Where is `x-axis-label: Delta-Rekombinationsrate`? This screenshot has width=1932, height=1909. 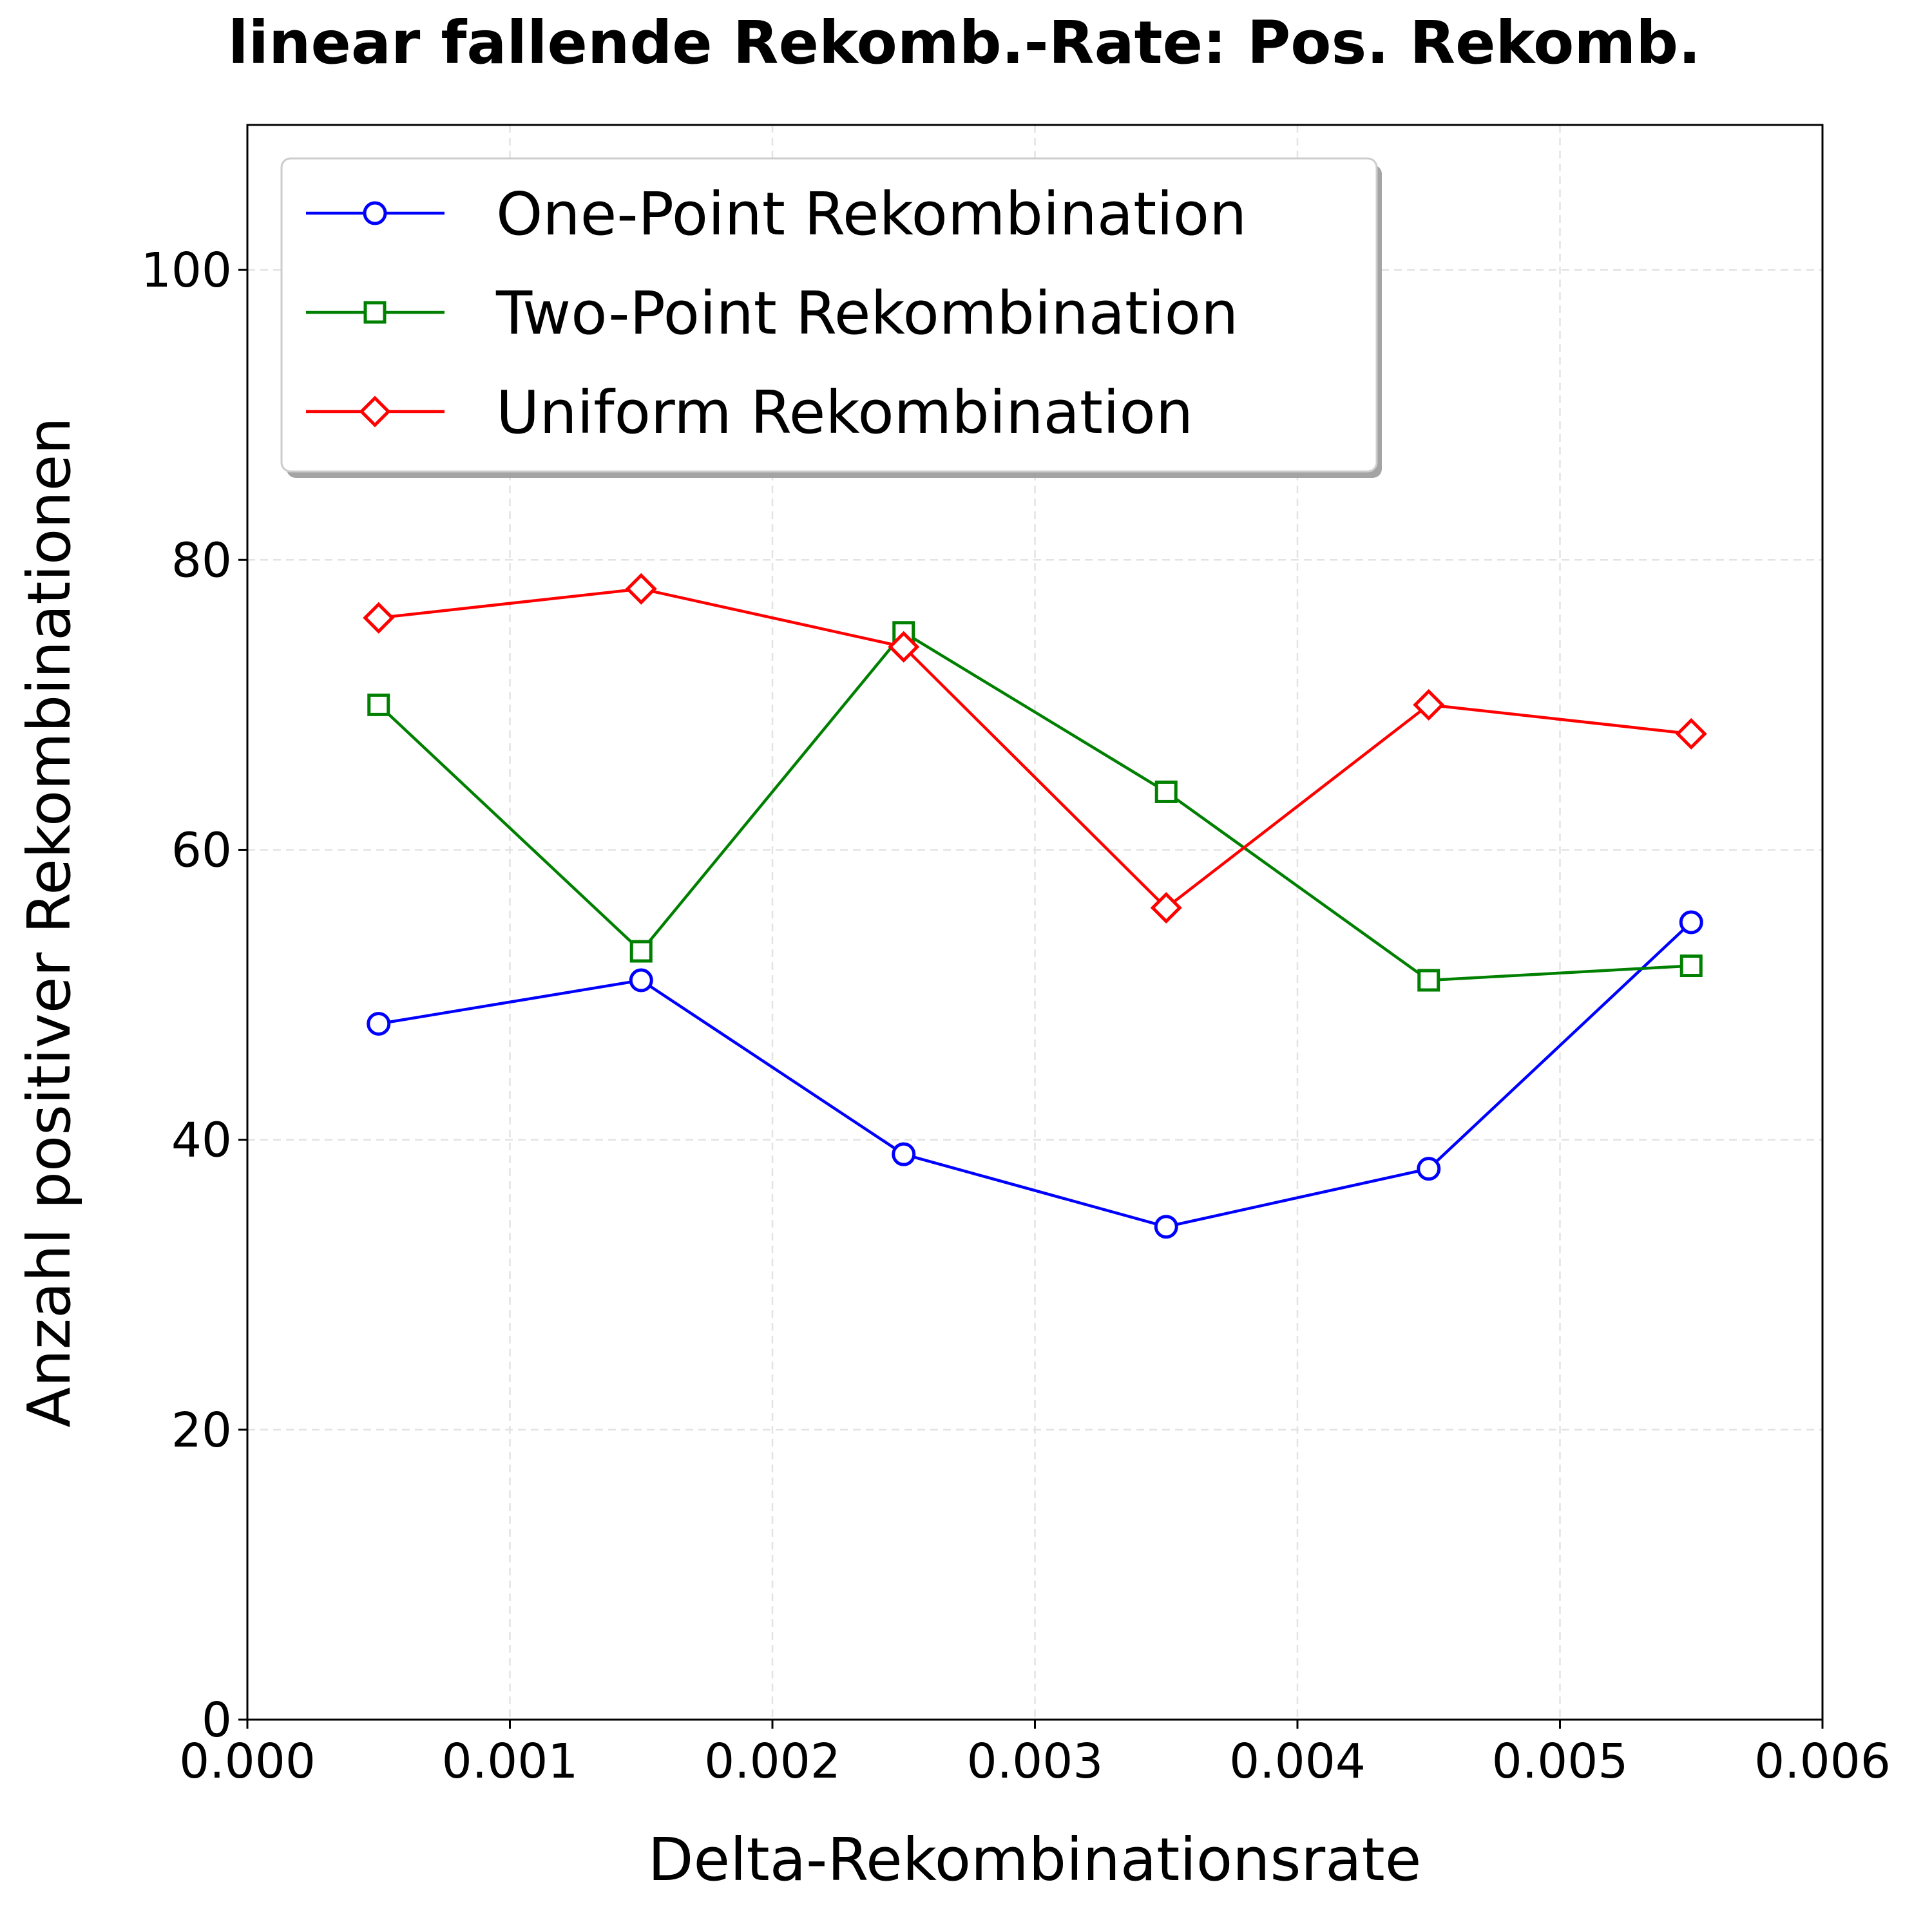 x-axis-label: Delta-Rekombinationsrate is located at coordinates (1035, 1860).